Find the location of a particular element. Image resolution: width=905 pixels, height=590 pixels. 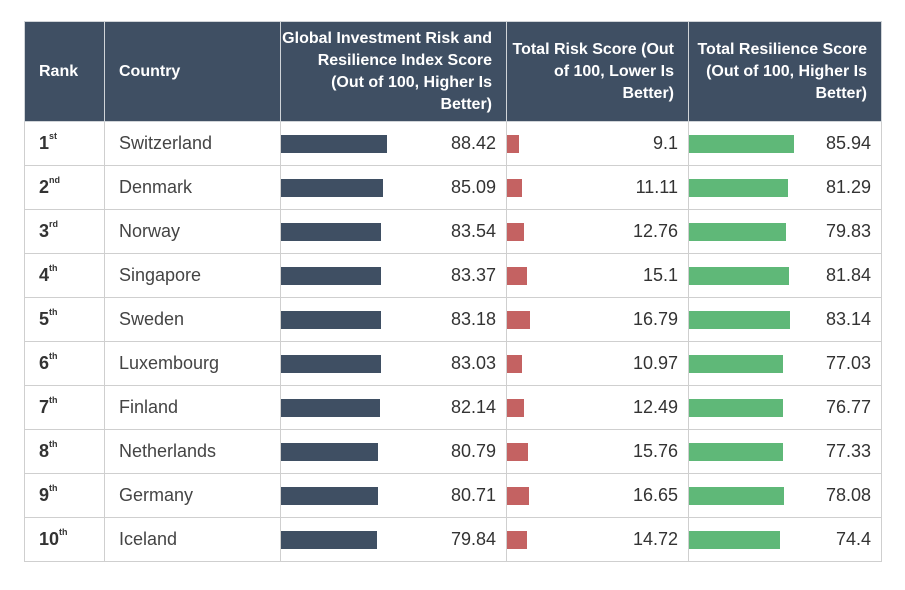

index-score-cell: 79.84 is located at coordinates (393, 539).